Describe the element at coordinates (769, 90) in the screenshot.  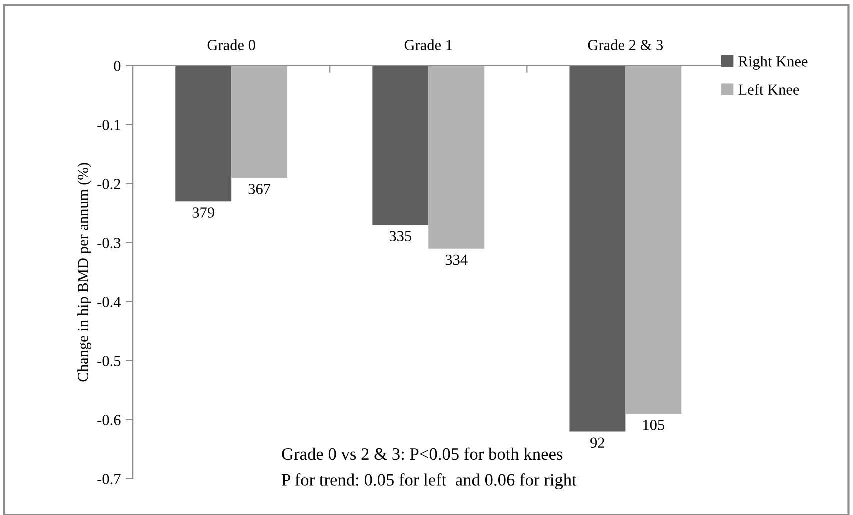
I see `legend-label: Left Knee` at that location.